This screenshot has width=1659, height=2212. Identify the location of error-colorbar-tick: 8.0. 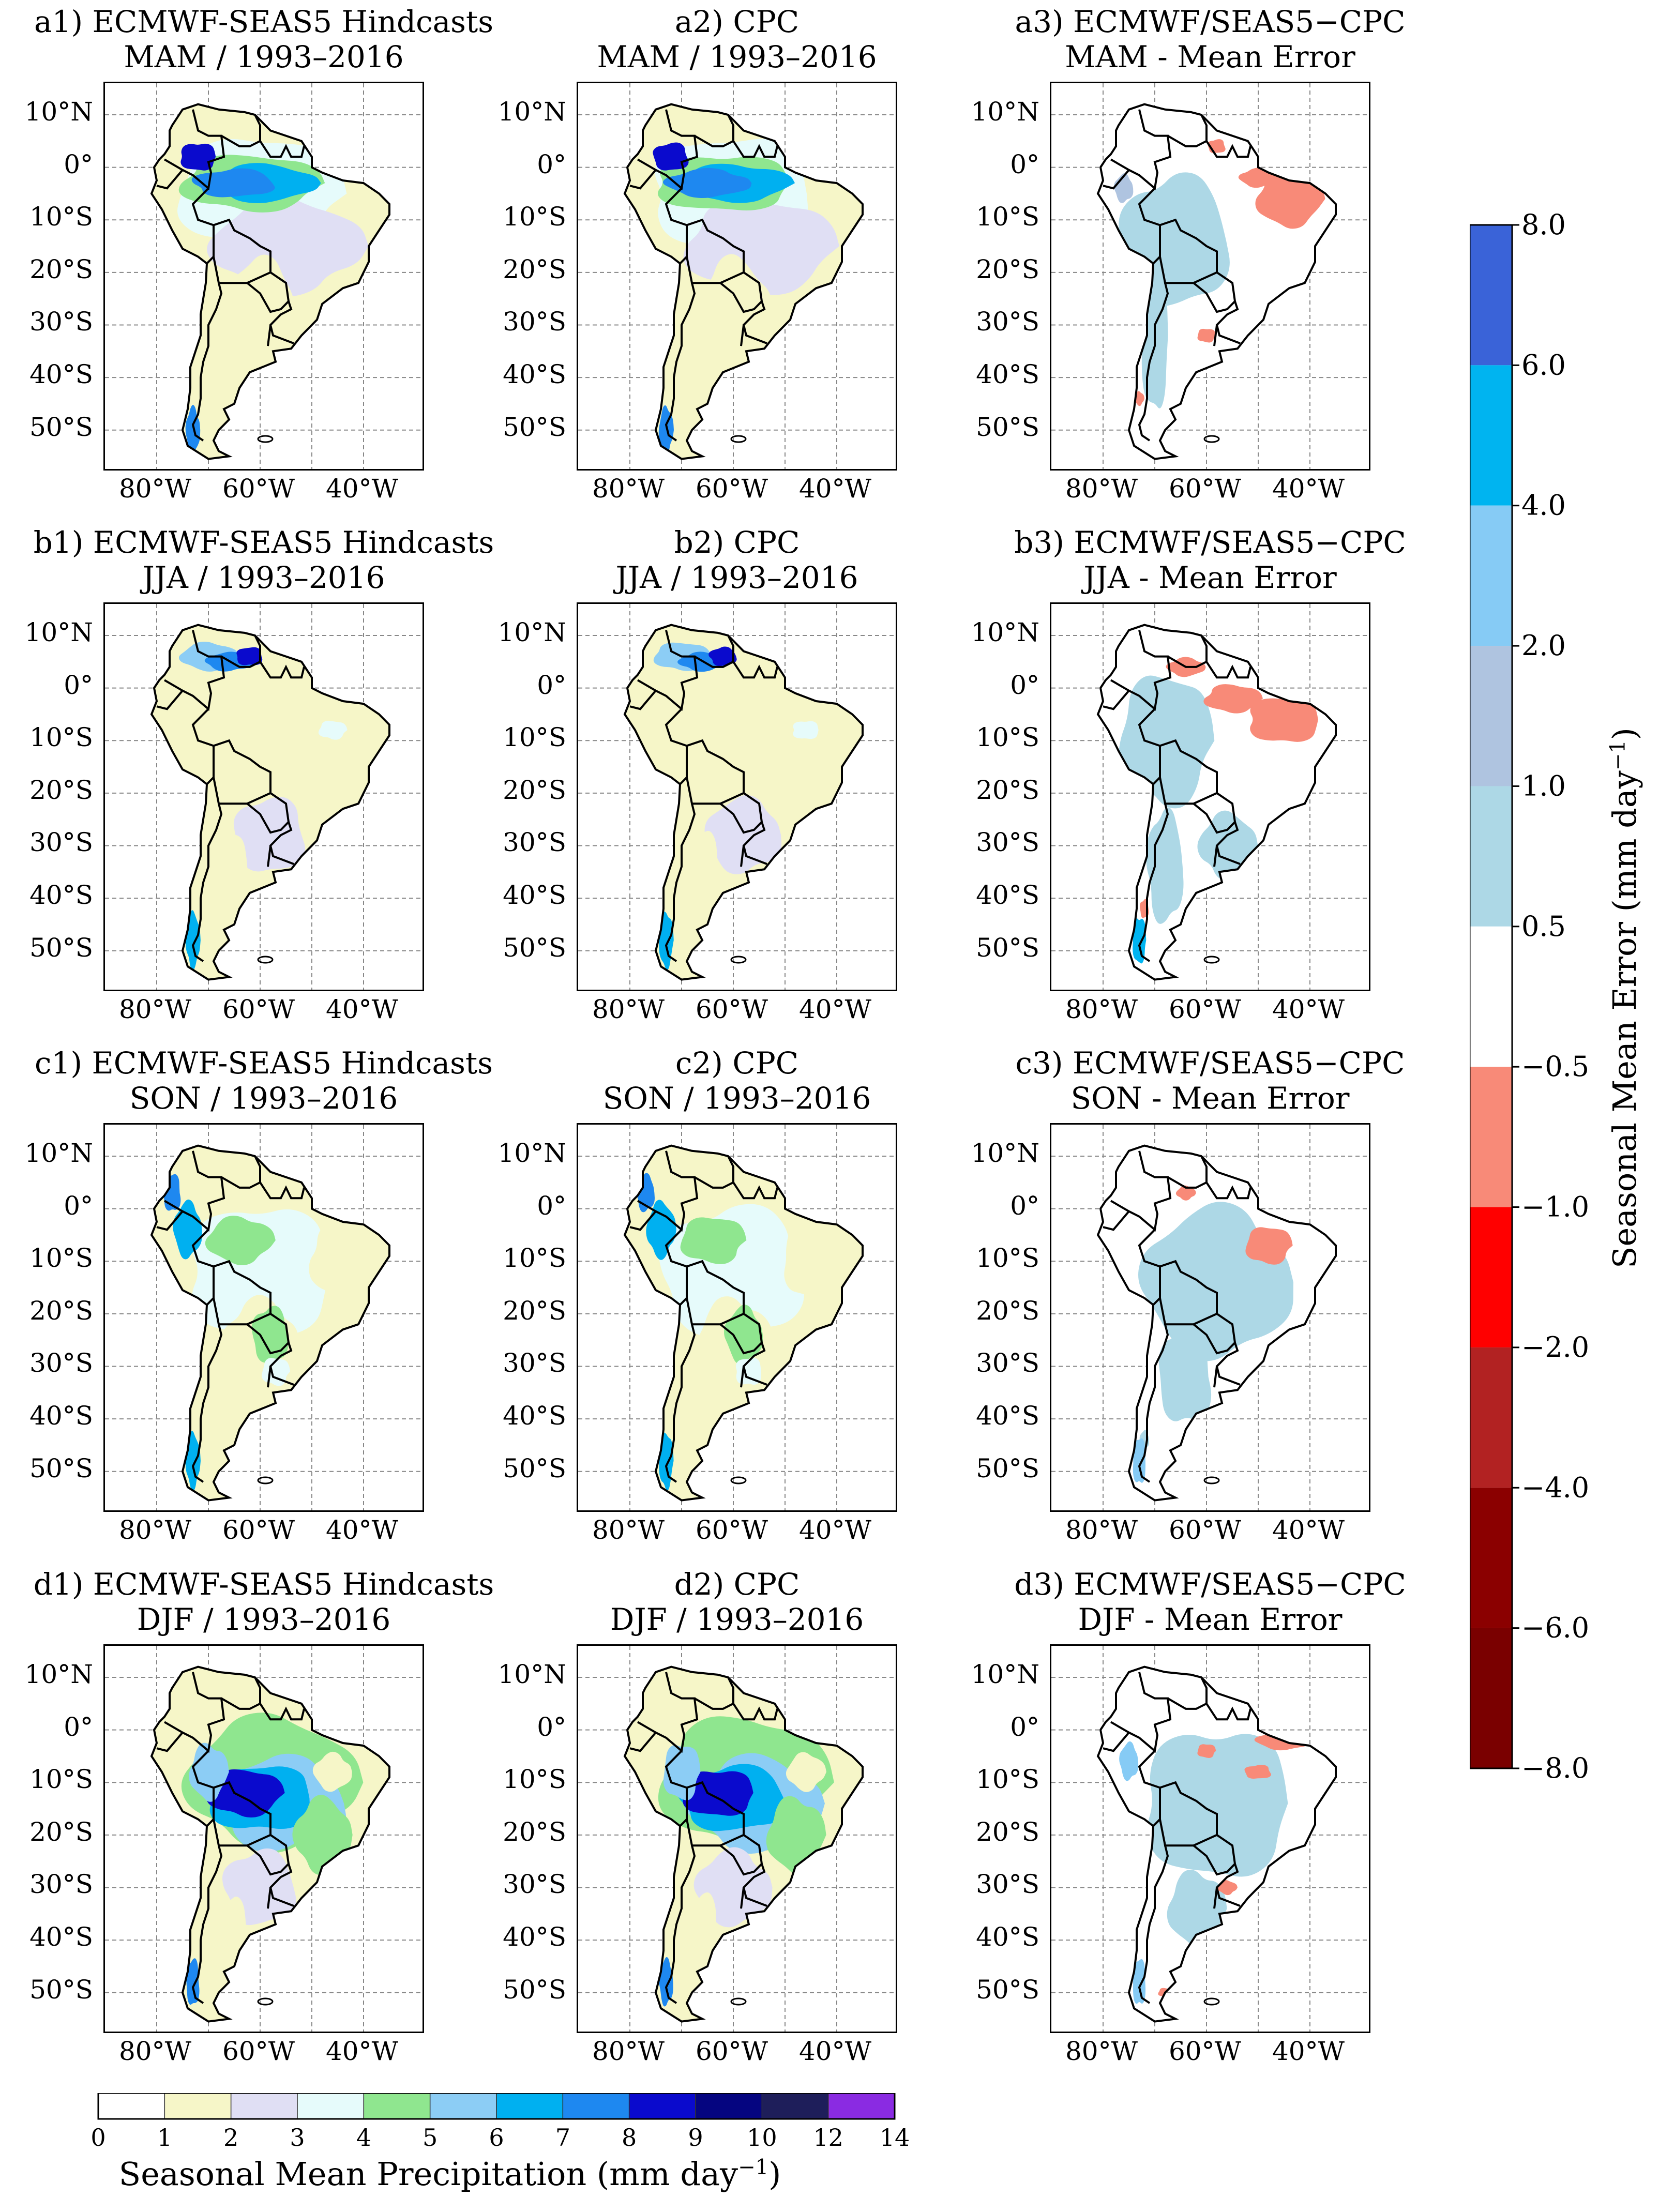
(1543, 224).